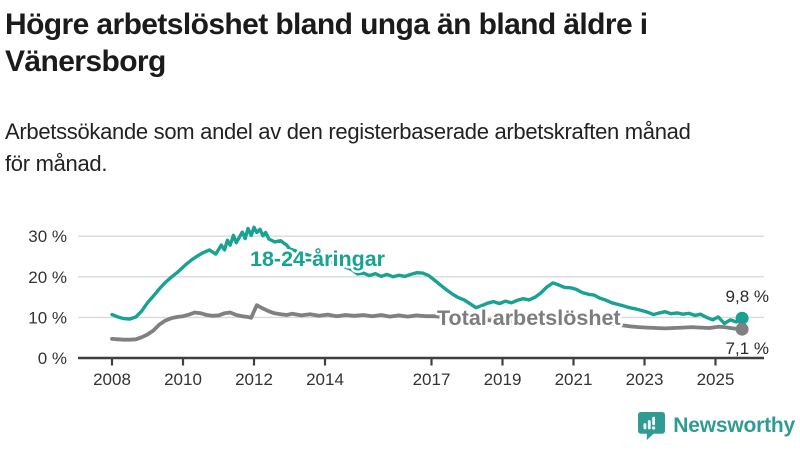 Image resolution: width=800 pixels, height=450 pixels. What do you see at coordinates (716, 379) in the screenshot?
I see `x-axis-tick-label: 2025` at bounding box center [716, 379].